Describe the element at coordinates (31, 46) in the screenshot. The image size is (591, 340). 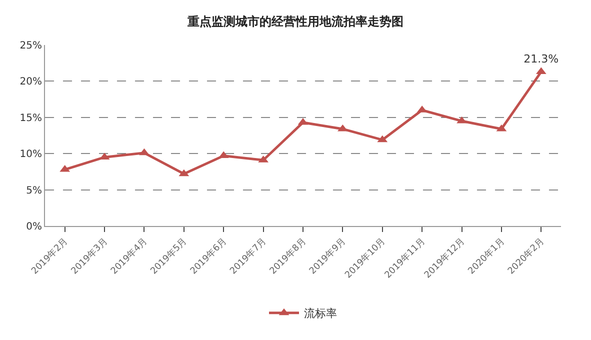
I see `y-tick-label: 25%` at that location.